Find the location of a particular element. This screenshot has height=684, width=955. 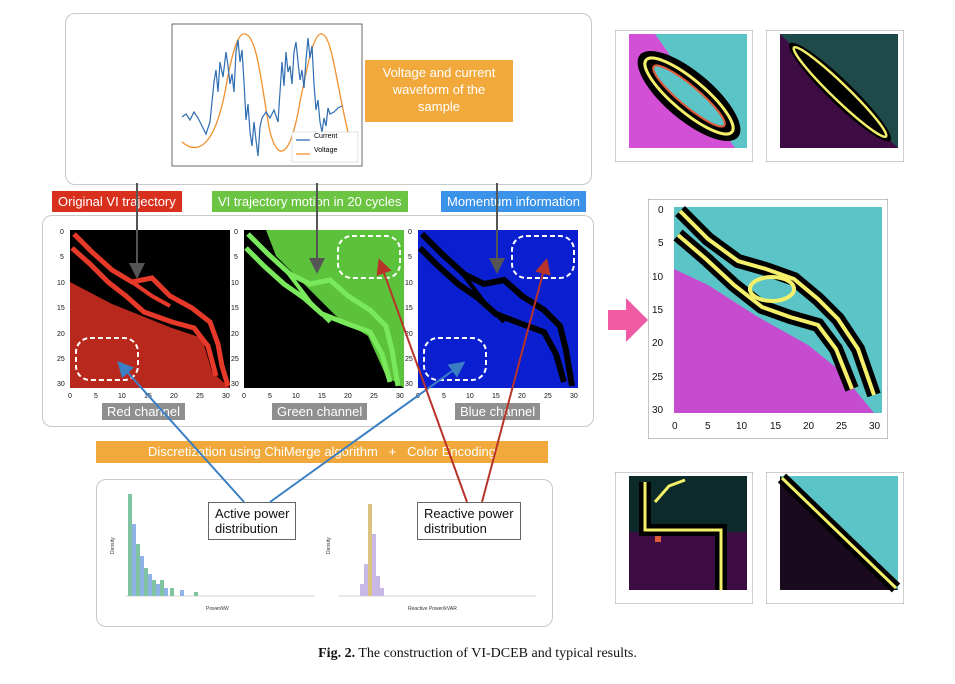

legend-voltage-label: Voltage is located at coordinates (326, 150).